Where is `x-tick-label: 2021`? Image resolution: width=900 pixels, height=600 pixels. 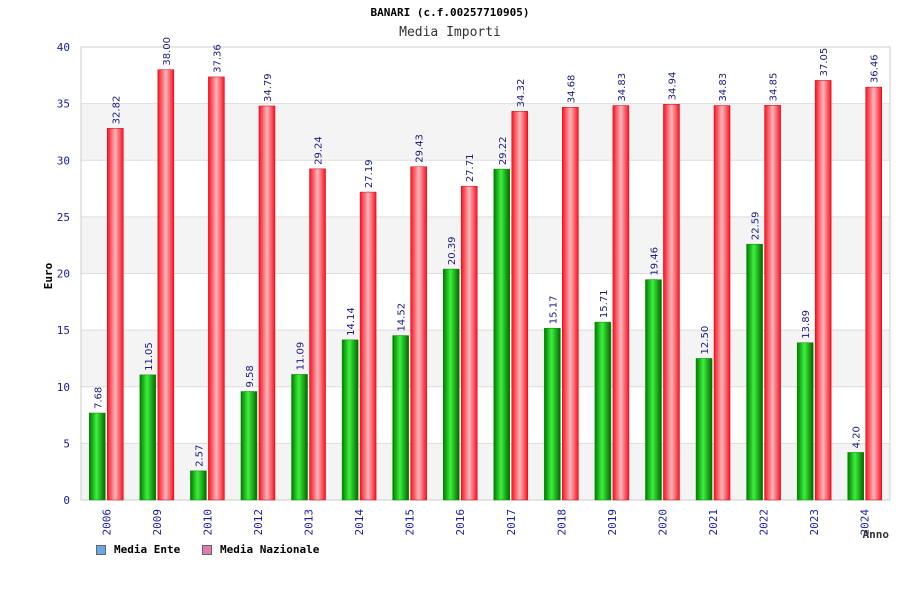 x-tick-label: 2021 is located at coordinates (713, 522).